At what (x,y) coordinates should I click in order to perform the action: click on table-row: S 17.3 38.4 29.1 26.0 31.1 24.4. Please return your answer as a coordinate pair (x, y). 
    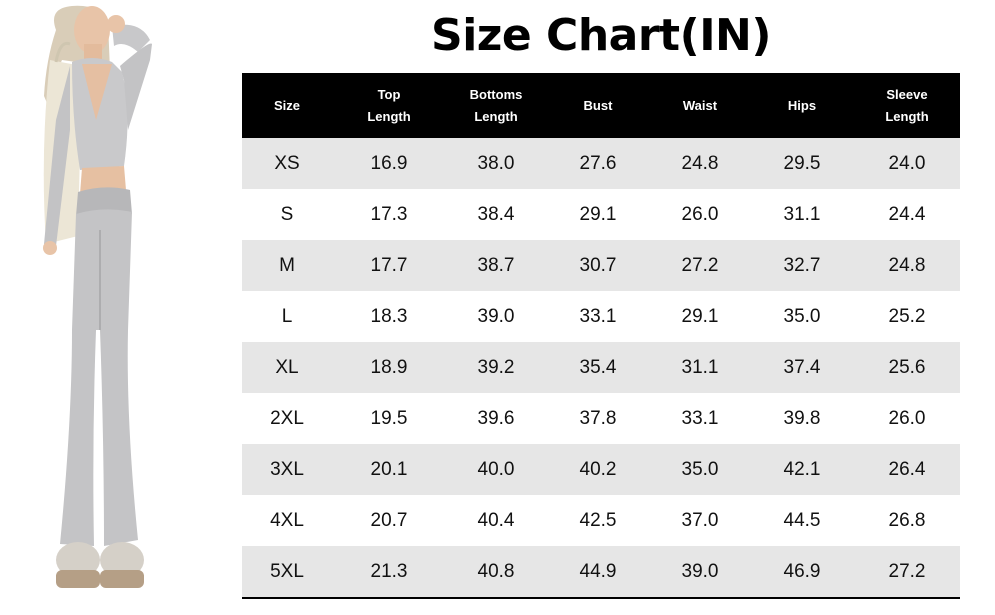
    Looking at the image, I should click on (601, 214).